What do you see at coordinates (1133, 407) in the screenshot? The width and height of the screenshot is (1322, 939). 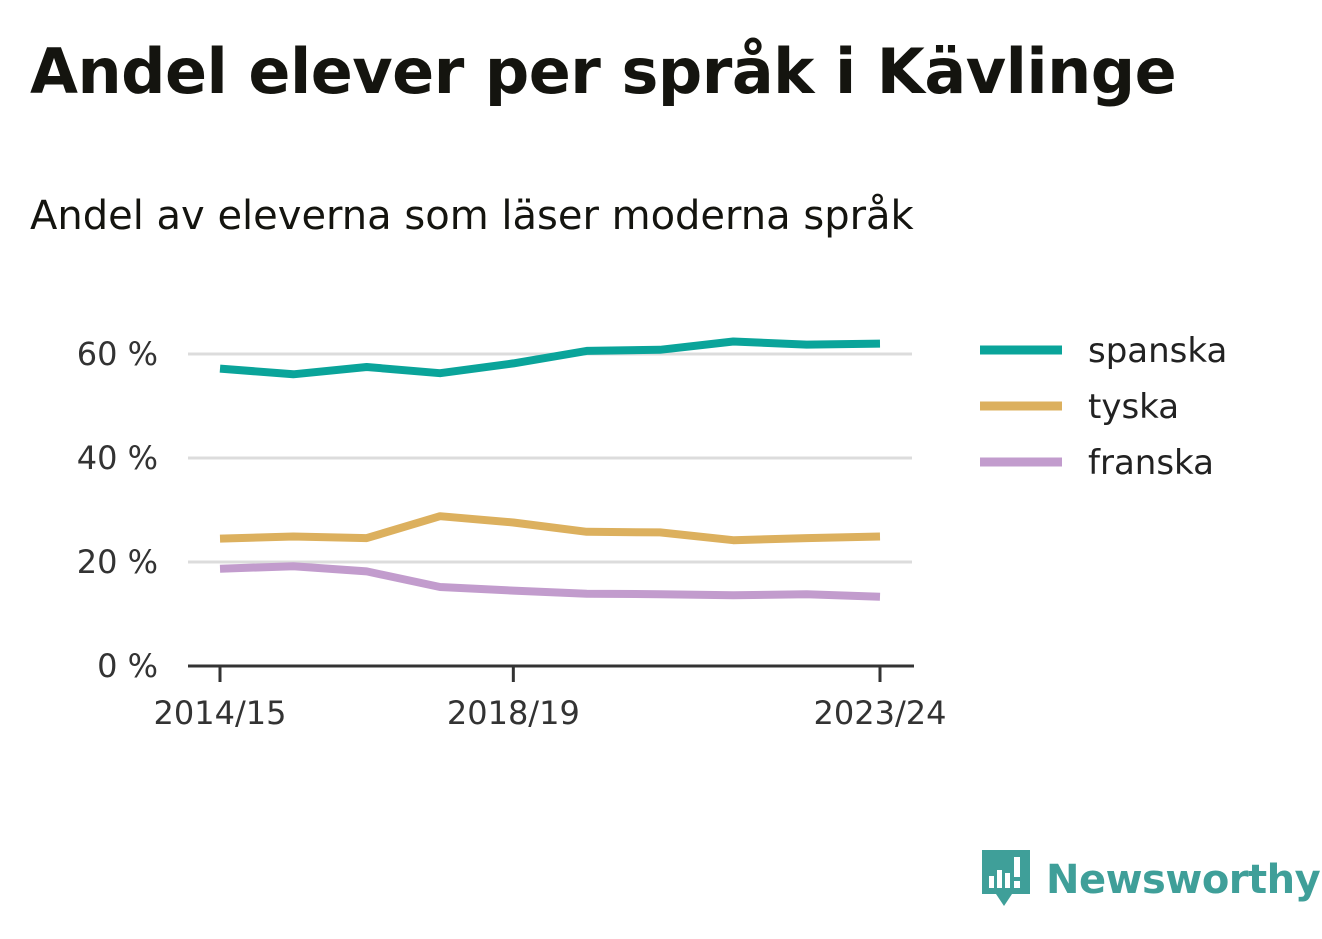 I see `legend-label-tyska: tyska` at bounding box center [1133, 407].